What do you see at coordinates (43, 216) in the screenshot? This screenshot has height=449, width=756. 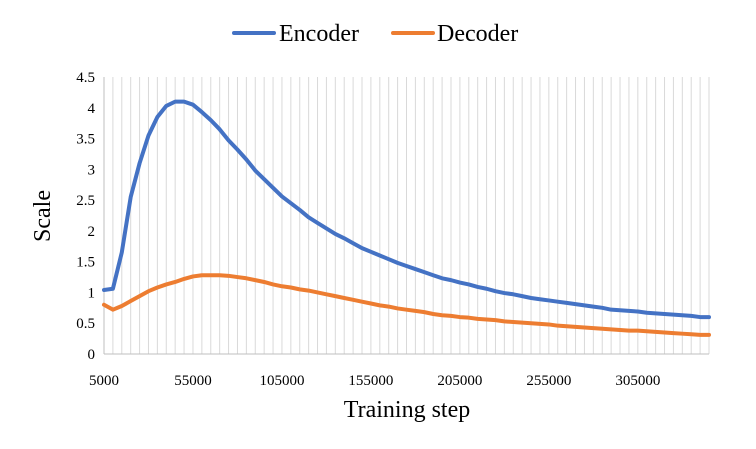 I see `y-axis-title: Scale` at bounding box center [43, 216].